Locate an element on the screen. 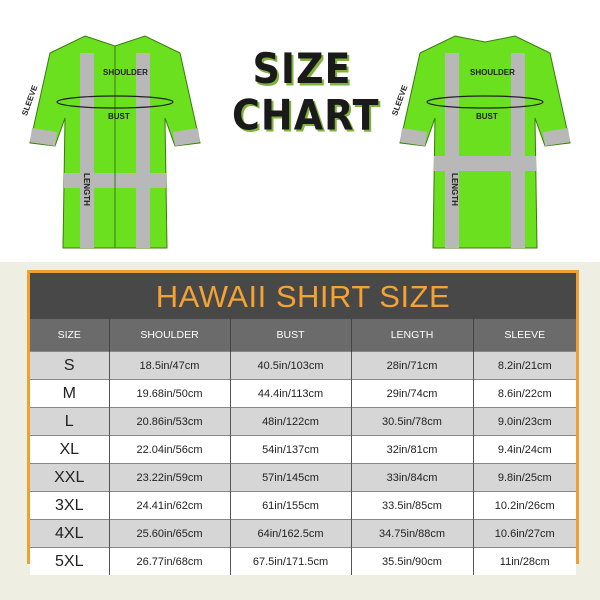 This screenshot has width=600, height=600. measurement-cell: 24.41in/62cm is located at coordinates (170, 505).